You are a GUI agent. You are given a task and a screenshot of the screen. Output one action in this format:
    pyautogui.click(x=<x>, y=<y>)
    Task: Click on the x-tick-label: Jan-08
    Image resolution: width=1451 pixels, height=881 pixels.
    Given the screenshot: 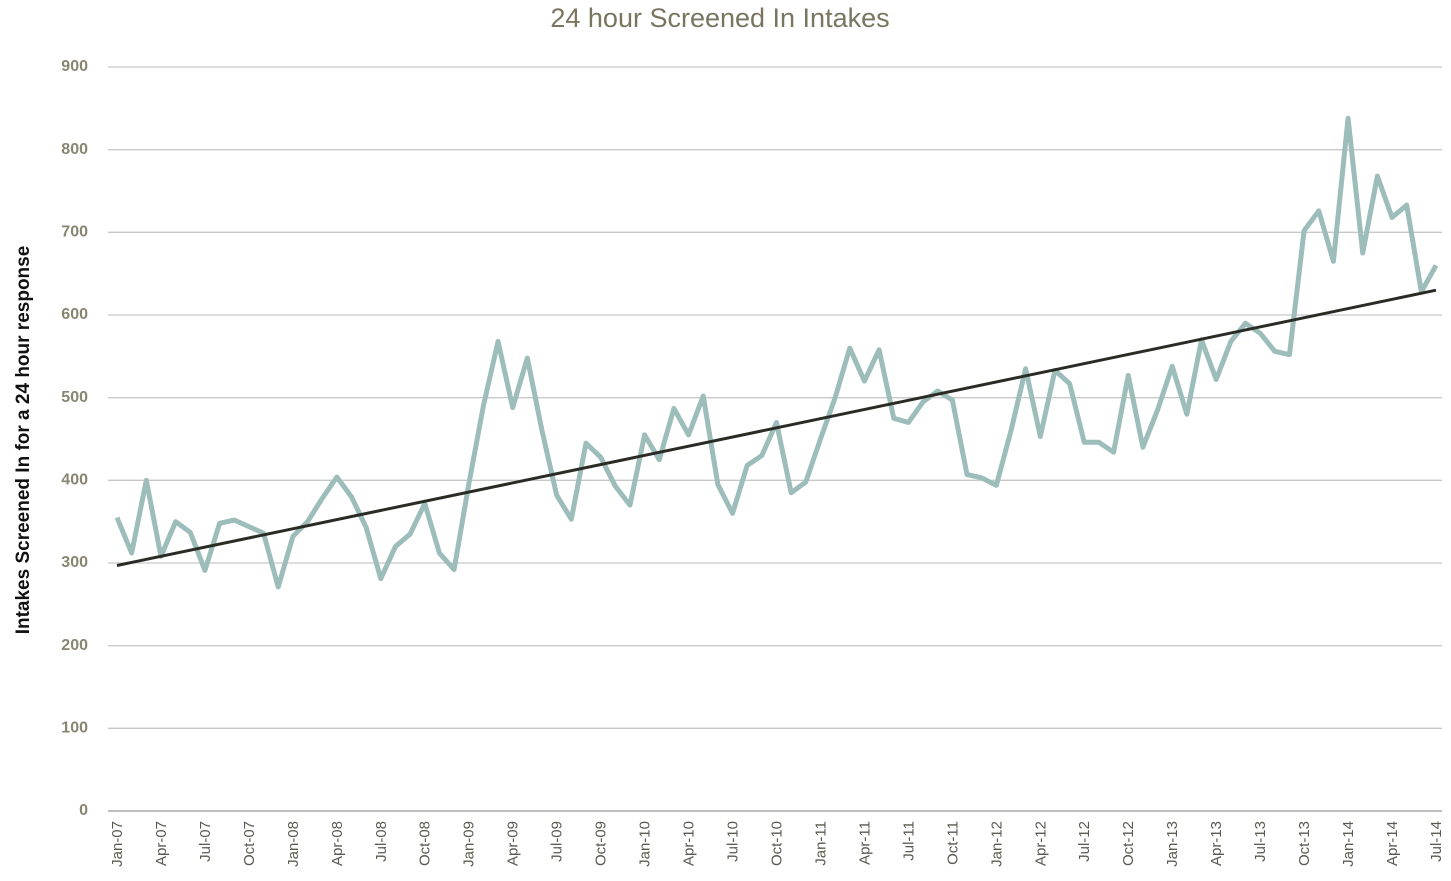 What is the action you would take?
    pyautogui.click(x=293, y=844)
    